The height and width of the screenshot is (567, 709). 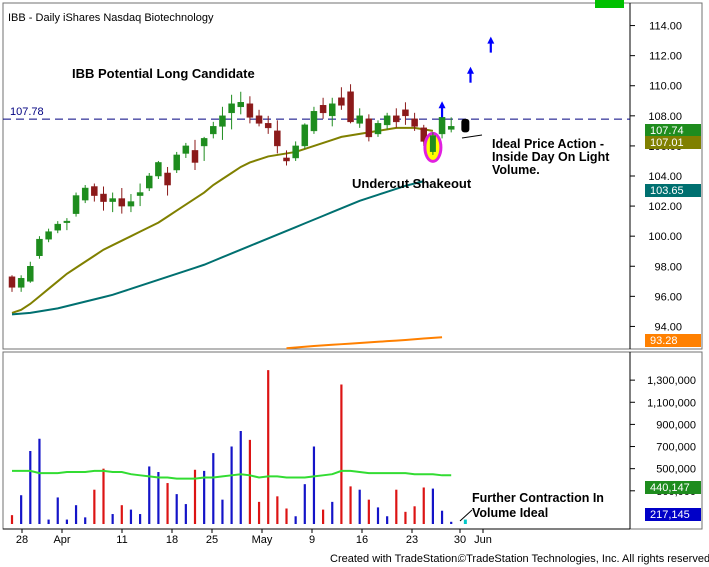 I want to click on volume-annotation: Further Contraction In, so click(x=538, y=498).